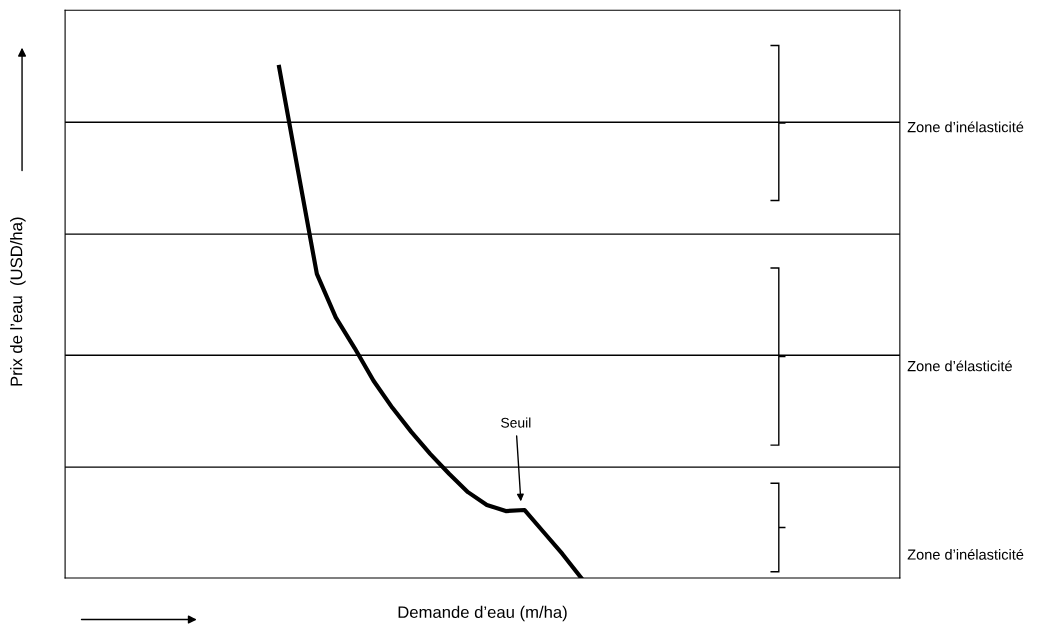  What do you see at coordinates (516, 422) in the screenshot?
I see `annotation: Seuil` at bounding box center [516, 422].